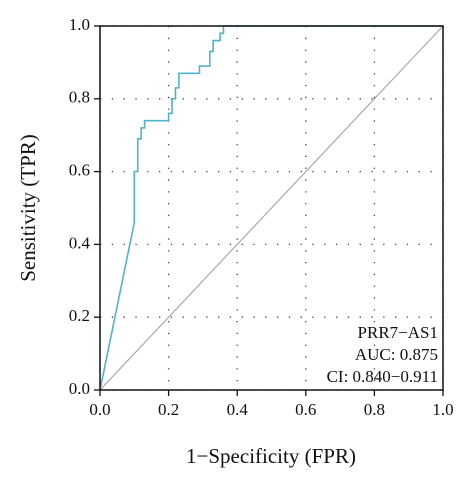 This screenshot has height=485, width=474. I want to click on y-tick-label: 0.4, so click(80, 242).